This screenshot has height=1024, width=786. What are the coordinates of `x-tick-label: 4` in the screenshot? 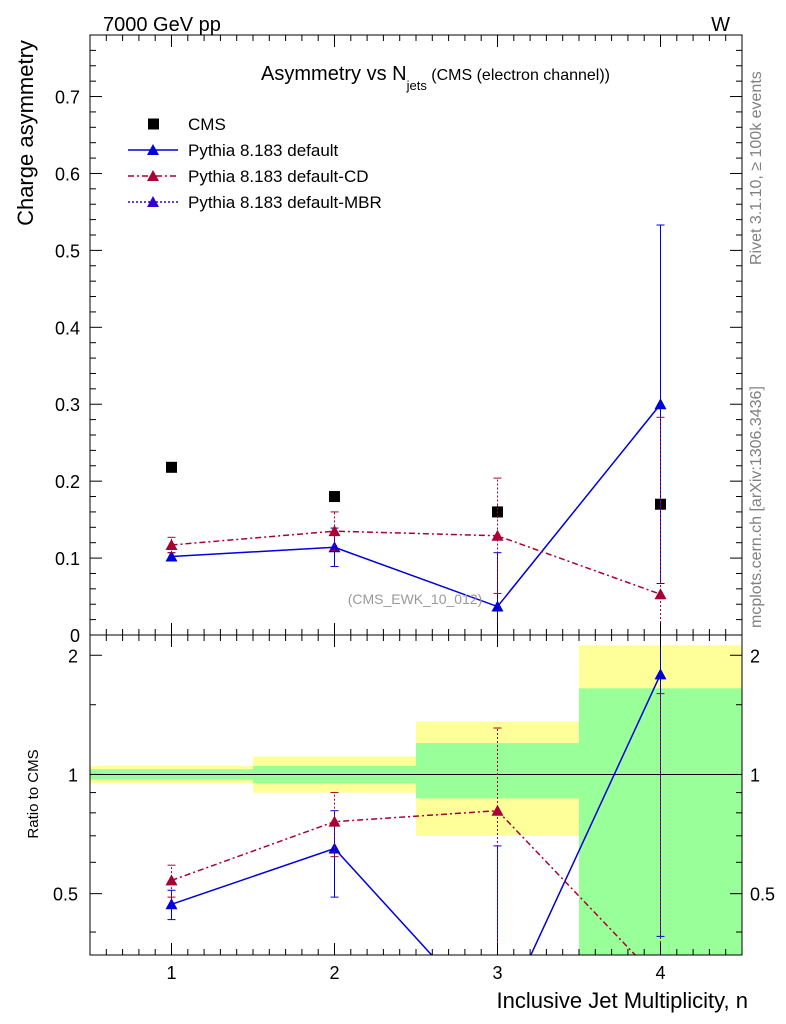 It's located at (660, 973).